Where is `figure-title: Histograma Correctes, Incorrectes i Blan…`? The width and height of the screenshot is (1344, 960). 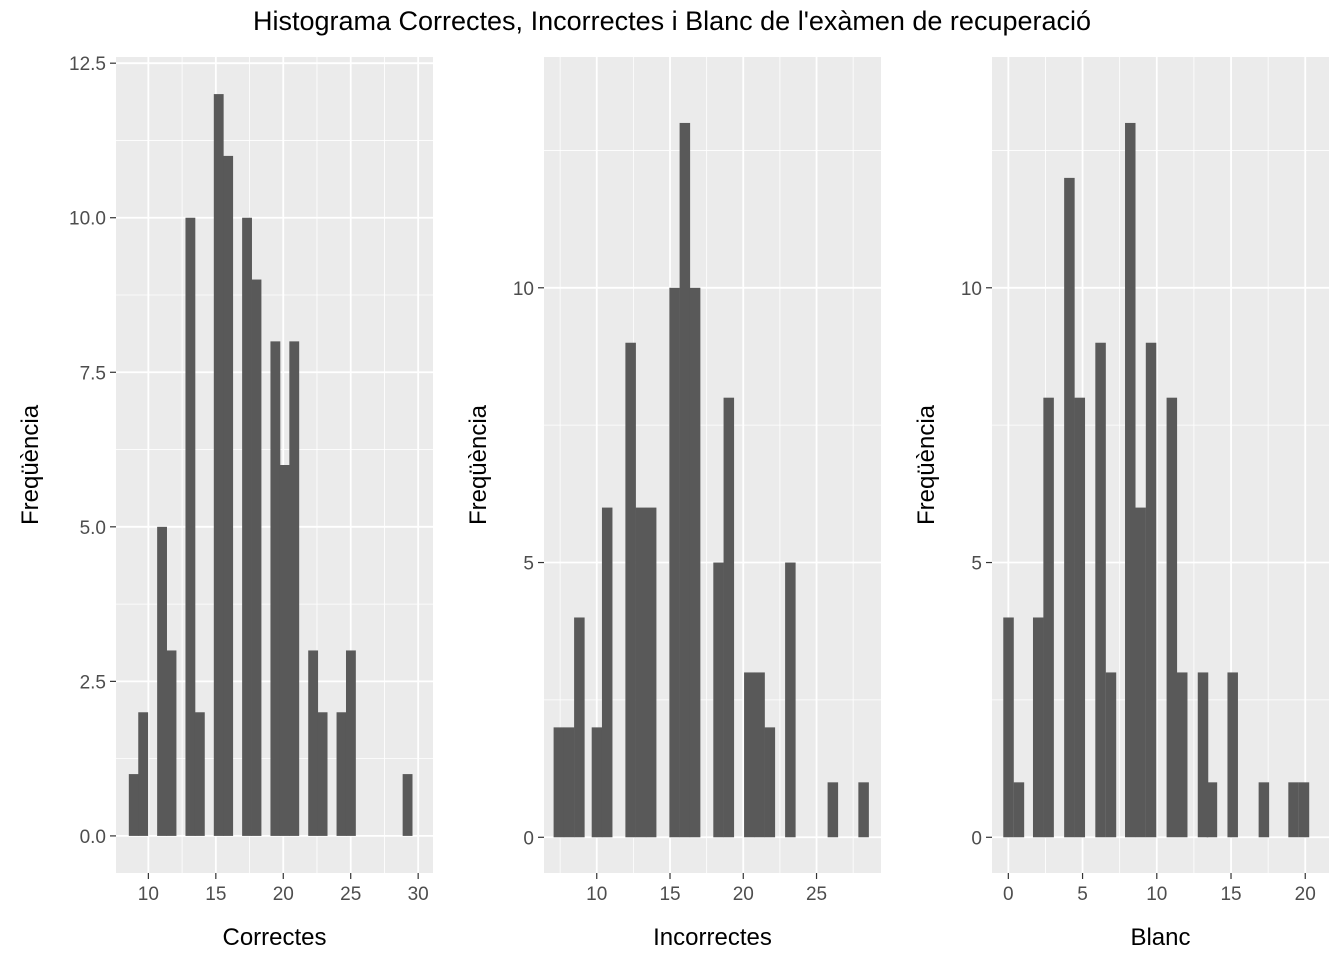
figure-title: Histograma Correctes, Incorrectes i Blan… is located at coordinates (672, 21).